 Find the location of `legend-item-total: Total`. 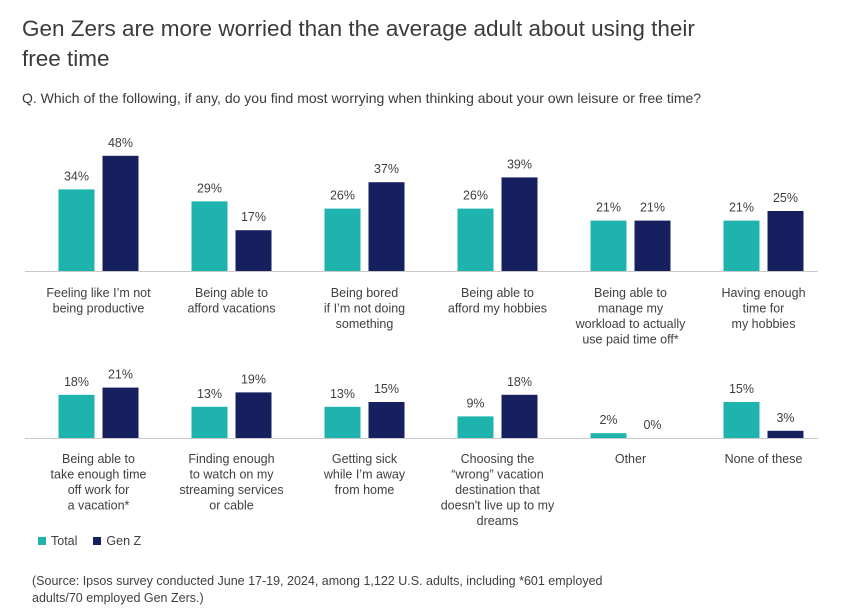

legend-item-total: Total is located at coordinates (57, 541).